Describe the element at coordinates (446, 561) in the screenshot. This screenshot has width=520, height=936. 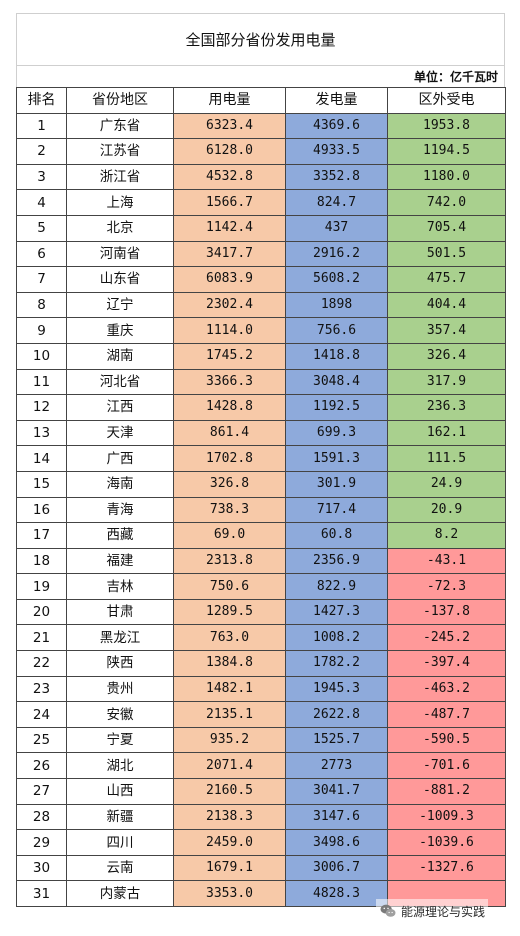
I see `inflow-cell: -43.1` at that location.